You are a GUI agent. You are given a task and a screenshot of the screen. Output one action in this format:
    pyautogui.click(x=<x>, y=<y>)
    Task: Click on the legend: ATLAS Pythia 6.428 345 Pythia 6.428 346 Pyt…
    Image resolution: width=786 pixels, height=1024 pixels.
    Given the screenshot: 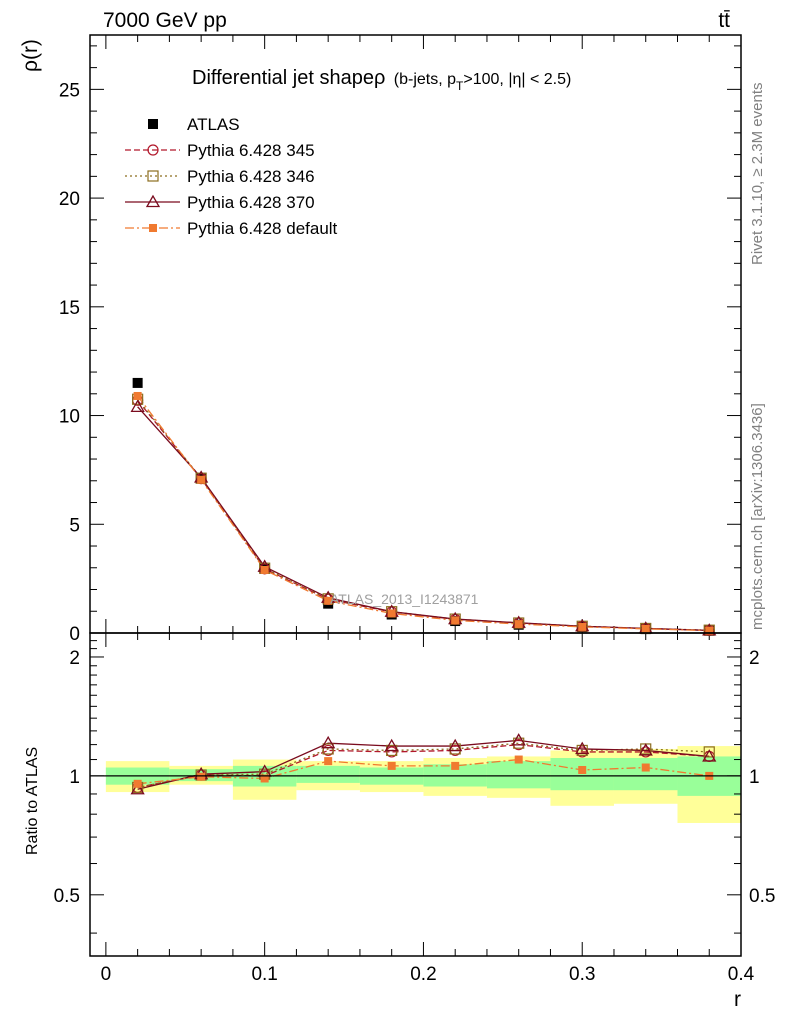 What is the action you would take?
    pyautogui.click(x=231, y=176)
    